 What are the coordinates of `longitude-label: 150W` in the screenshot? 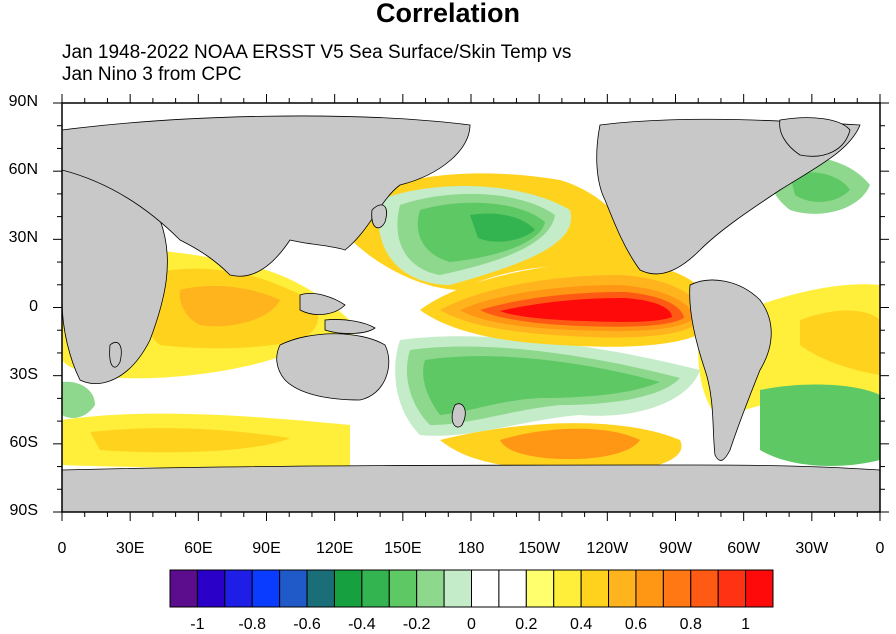 It's located at (539, 548).